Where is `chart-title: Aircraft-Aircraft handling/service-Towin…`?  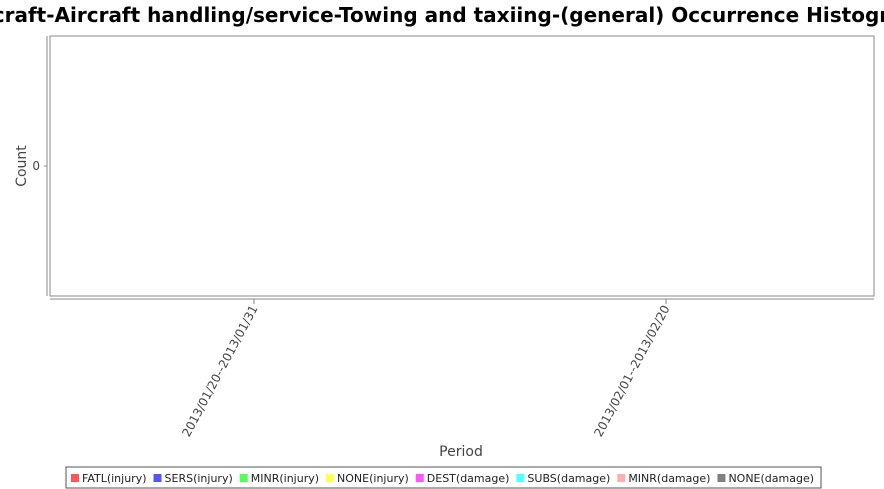 chart-title: Aircraft-Aircraft handling/service-Towin… is located at coordinates (442, 15).